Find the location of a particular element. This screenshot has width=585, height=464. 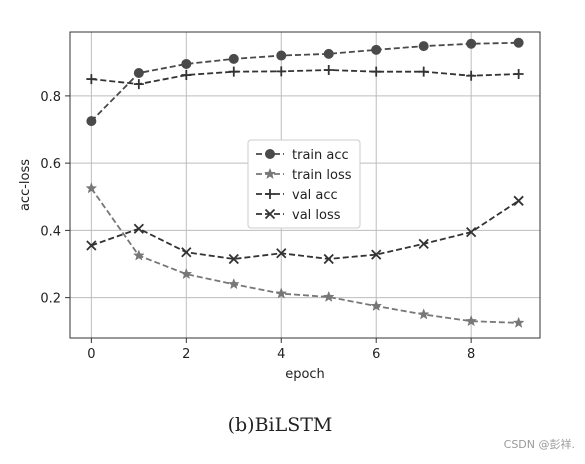

x-tick-label-8: 8 is located at coordinates (471, 354).